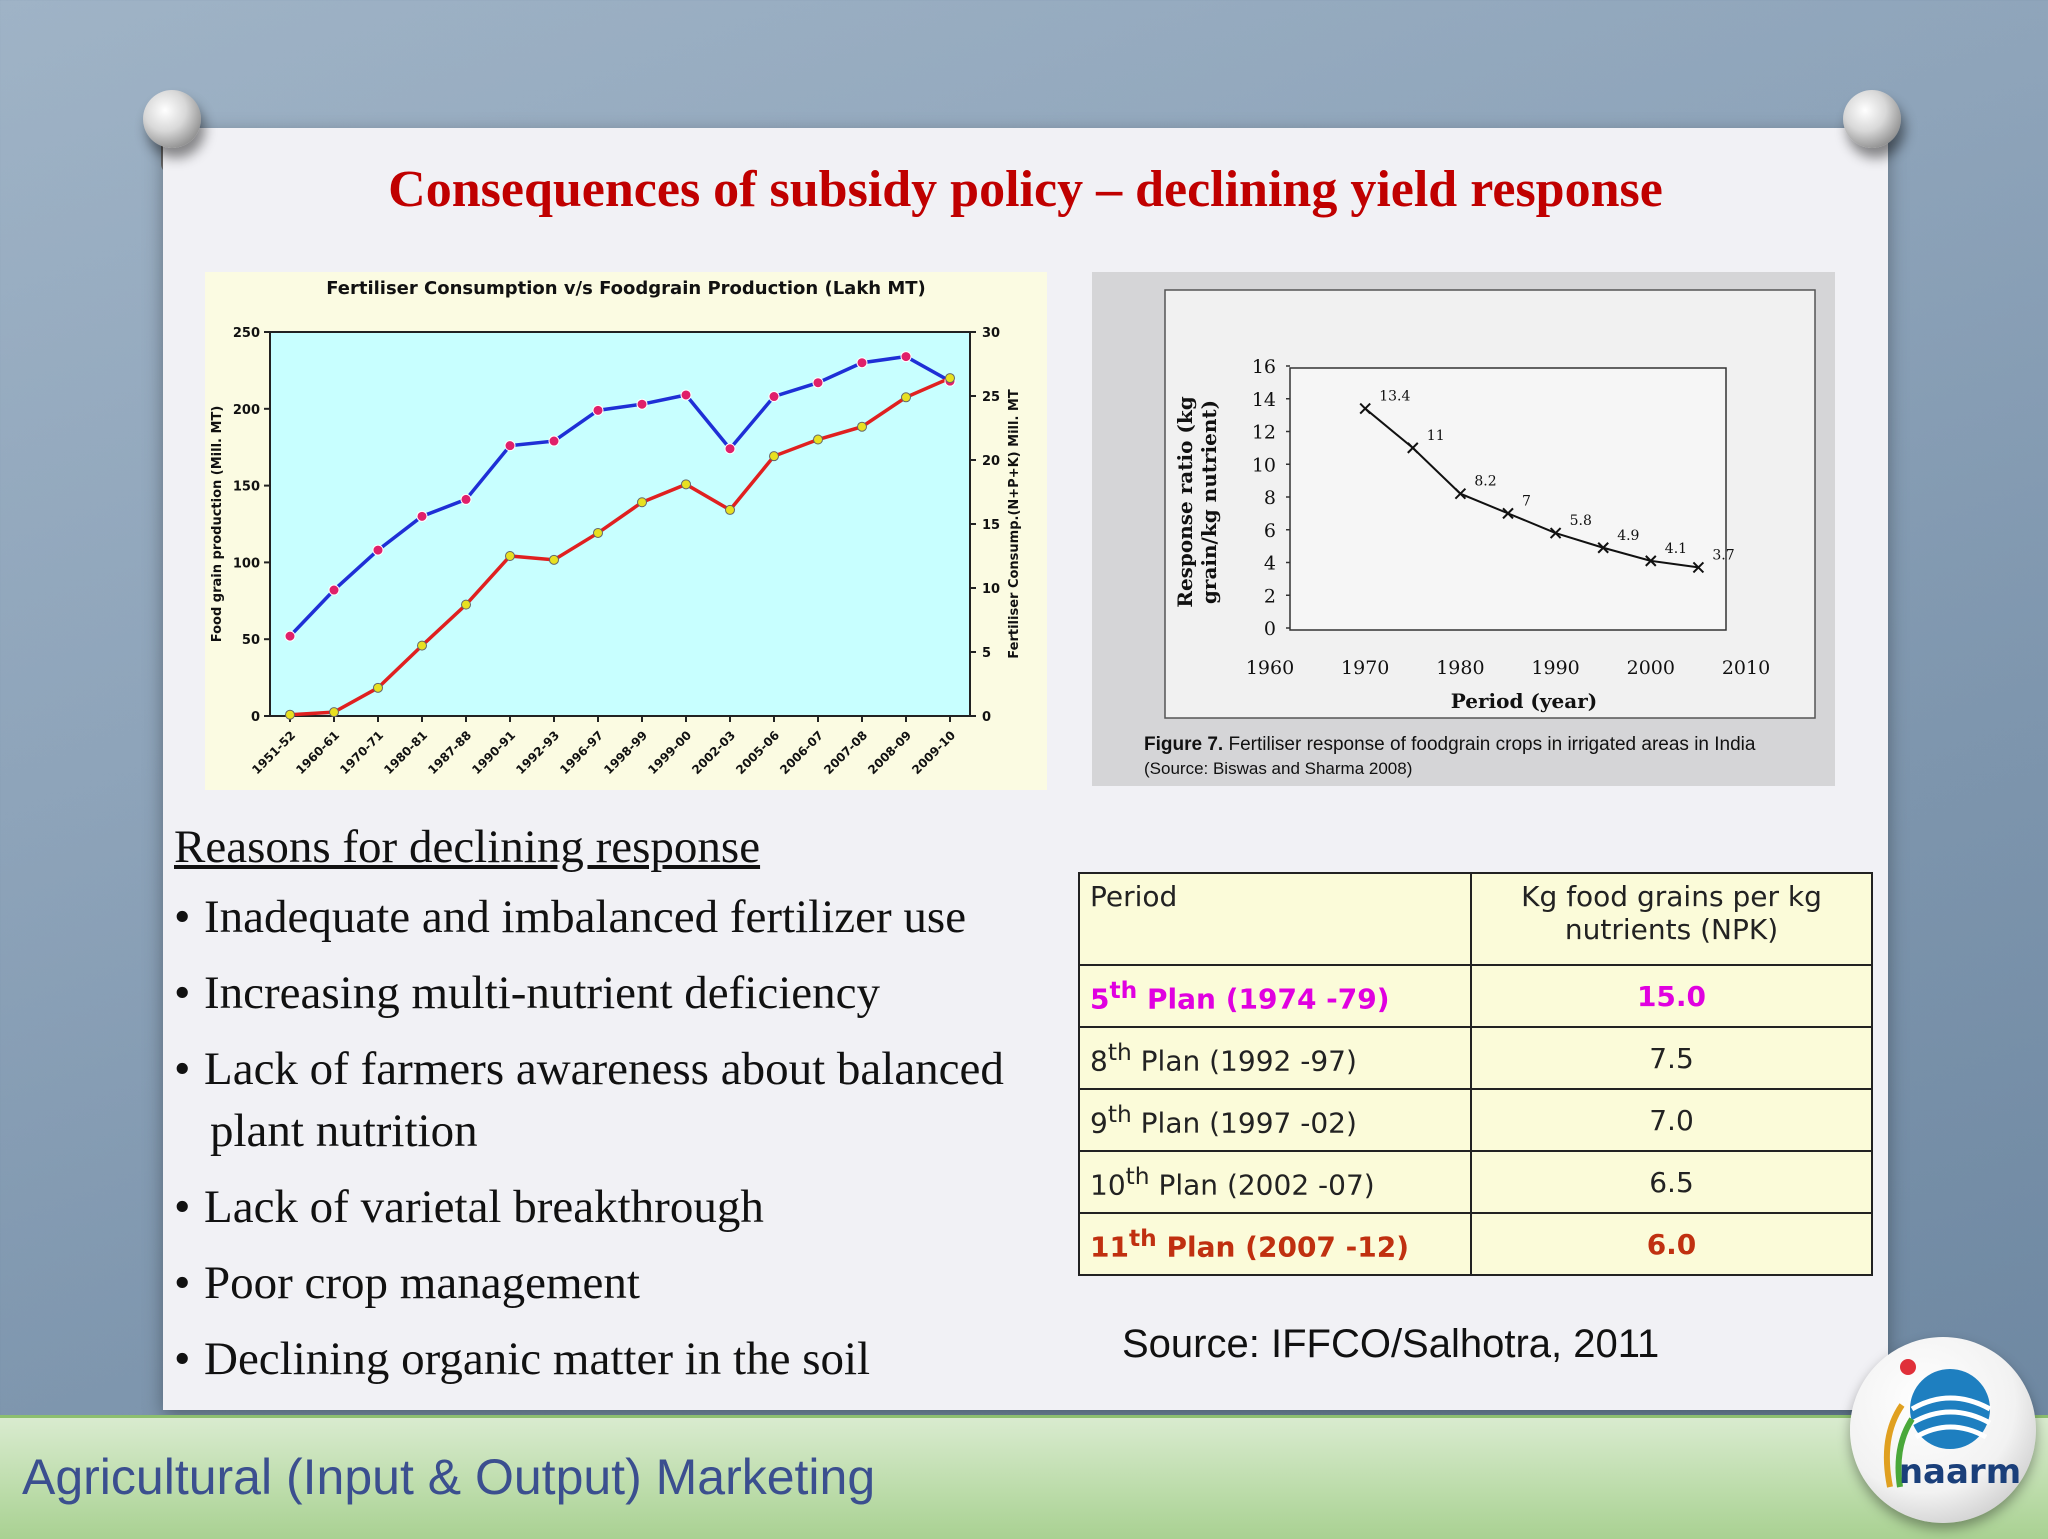 The height and width of the screenshot is (1539, 2048). I want to click on left-axis-tick-label: 150, so click(246, 487).